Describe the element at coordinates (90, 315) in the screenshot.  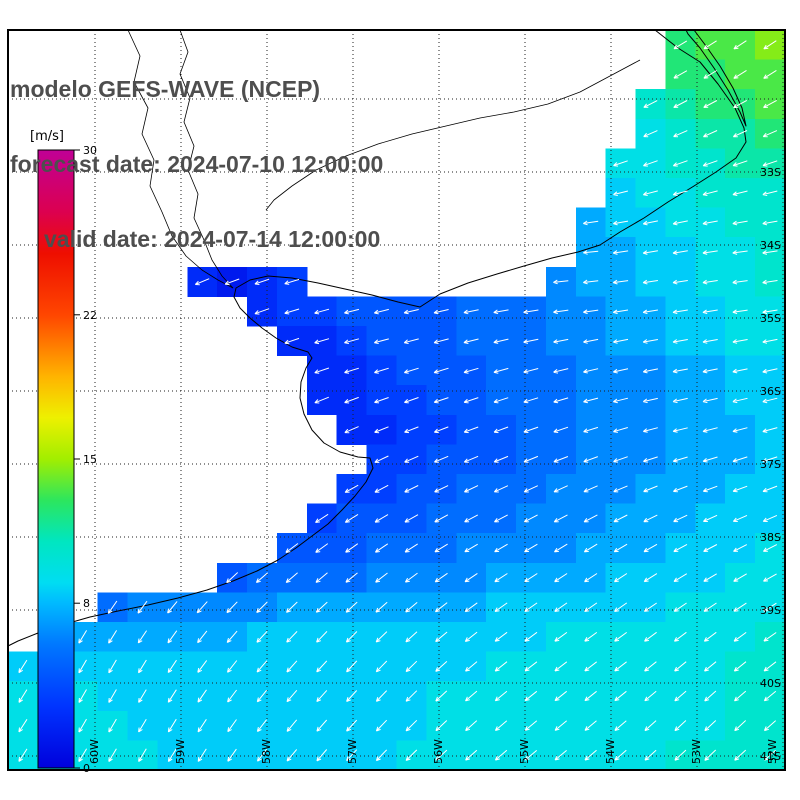
I see `colorbar-tick-label: 22` at that location.